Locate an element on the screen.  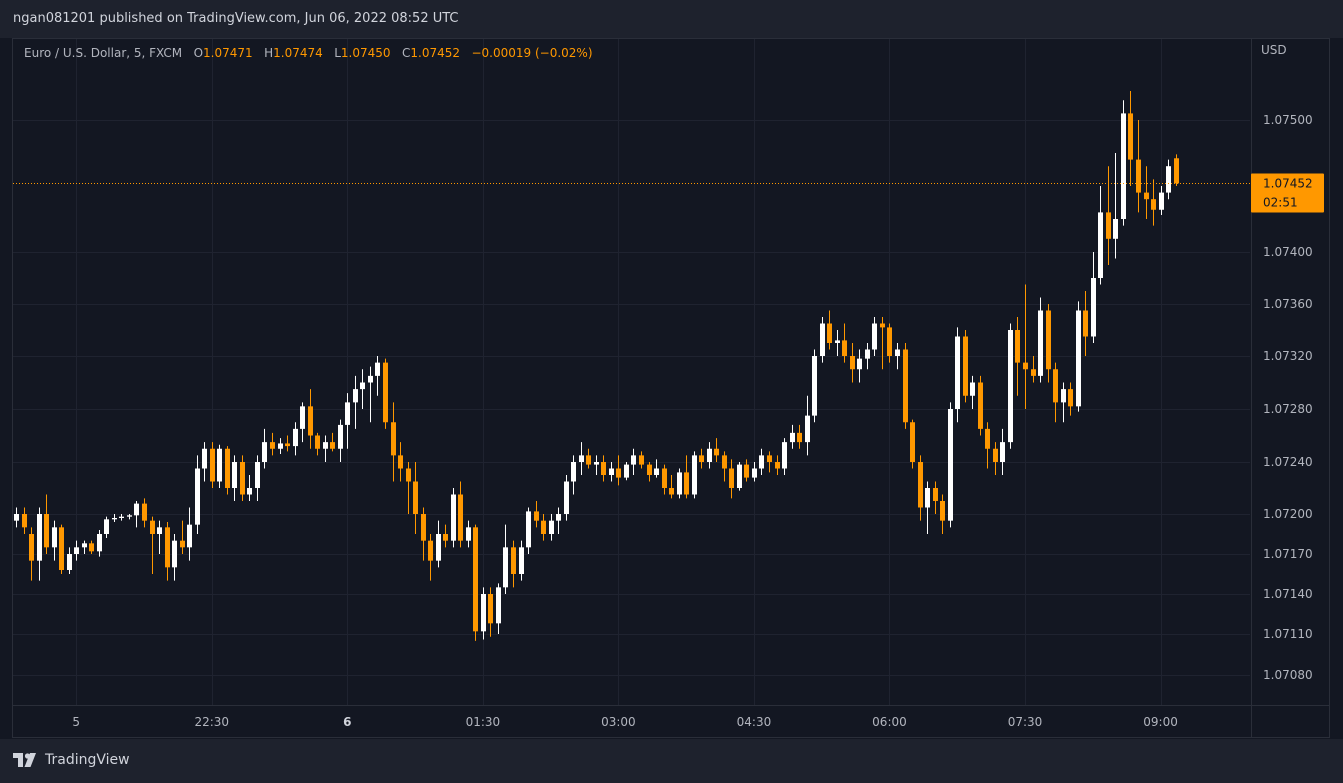
current-price-box is located at coordinates (1287, 193).